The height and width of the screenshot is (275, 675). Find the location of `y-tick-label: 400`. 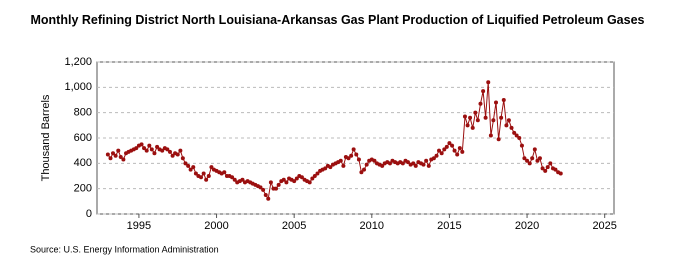

y-tick-label: 400 is located at coordinates (83, 163).